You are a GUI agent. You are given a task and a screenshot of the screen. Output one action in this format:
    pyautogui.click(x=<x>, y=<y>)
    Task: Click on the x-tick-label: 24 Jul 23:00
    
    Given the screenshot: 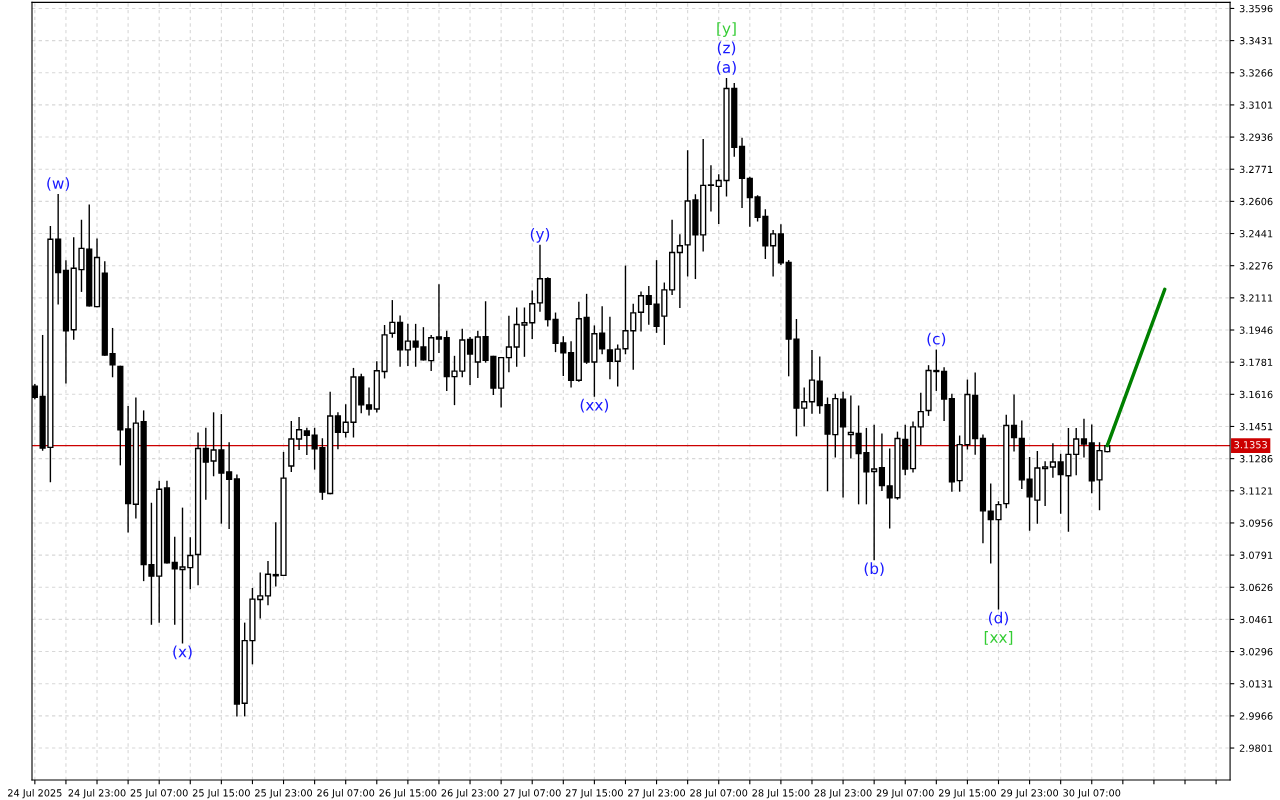 What is the action you would take?
    pyautogui.click(x=97, y=794)
    